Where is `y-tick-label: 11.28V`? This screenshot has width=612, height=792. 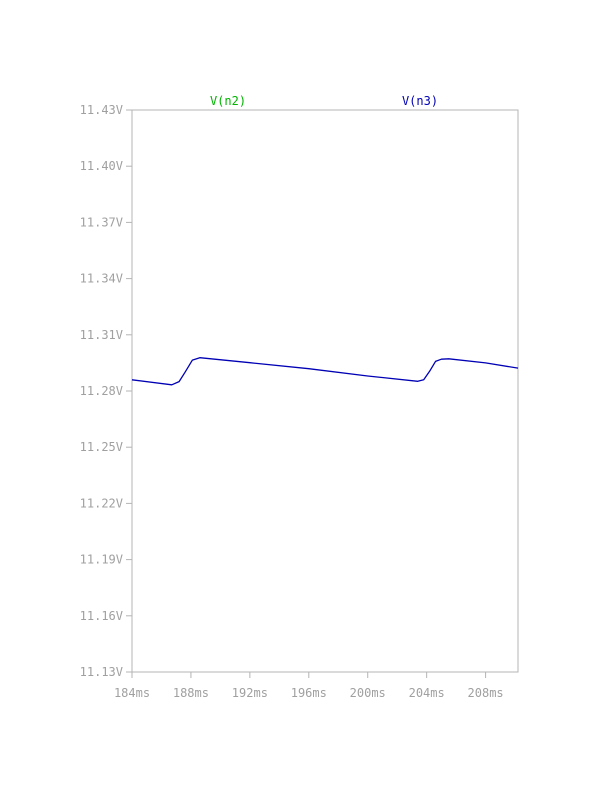 y-tick-label: 11.28V is located at coordinates (101, 391).